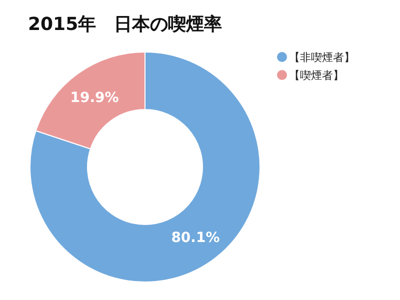  I want to click on legend-label: 【非喫煙者】, so click(322, 57).